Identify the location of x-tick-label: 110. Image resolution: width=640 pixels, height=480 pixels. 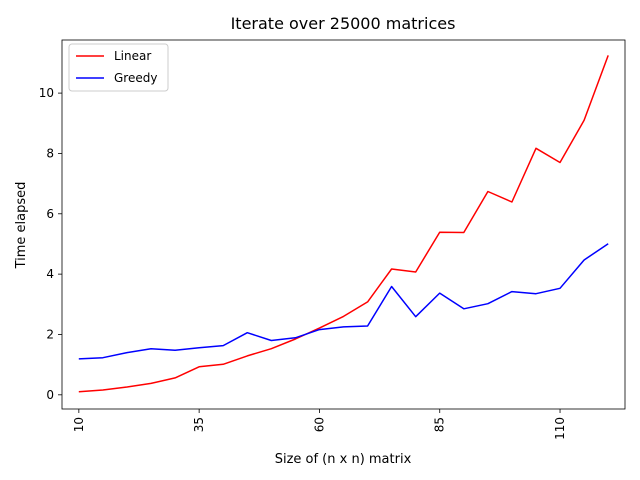
(560, 428).